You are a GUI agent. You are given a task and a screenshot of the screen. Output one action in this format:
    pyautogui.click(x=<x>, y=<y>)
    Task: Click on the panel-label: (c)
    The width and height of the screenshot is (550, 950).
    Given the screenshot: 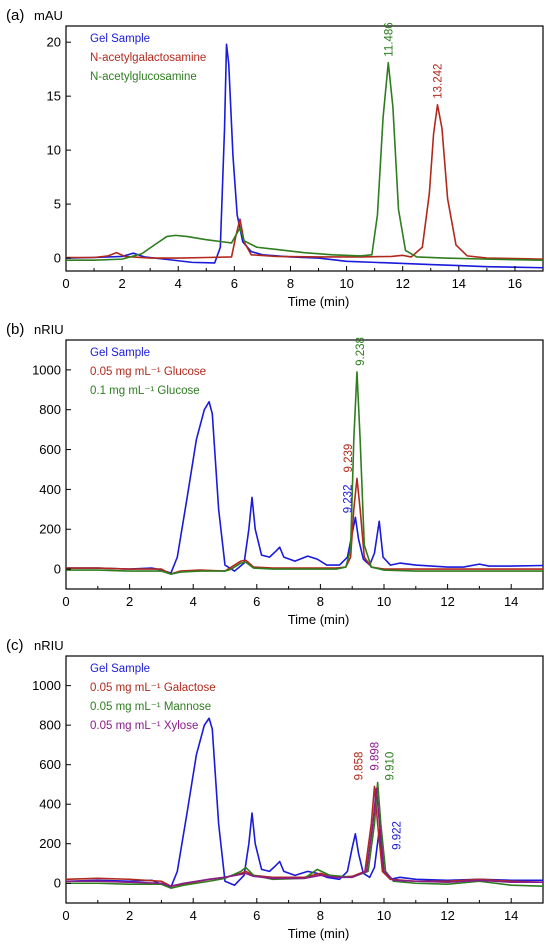 What is the action you would take?
    pyautogui.click(x=15, y=645)
    